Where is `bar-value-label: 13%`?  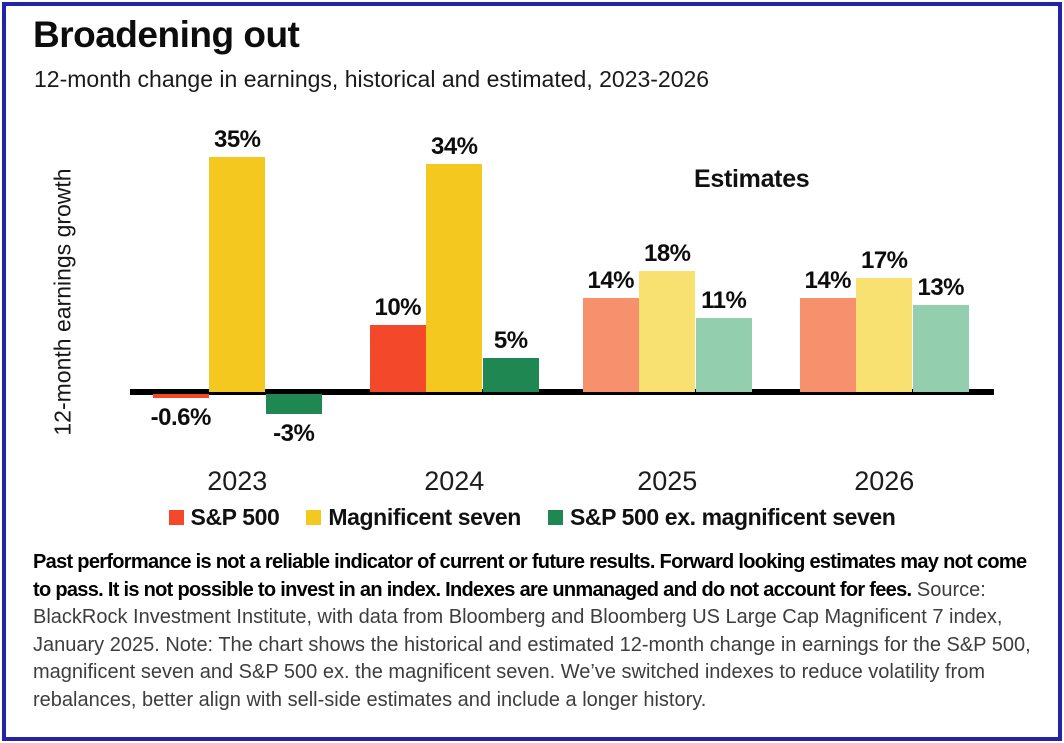
bar-value-label: 13% is located at coordinates (941, 287).